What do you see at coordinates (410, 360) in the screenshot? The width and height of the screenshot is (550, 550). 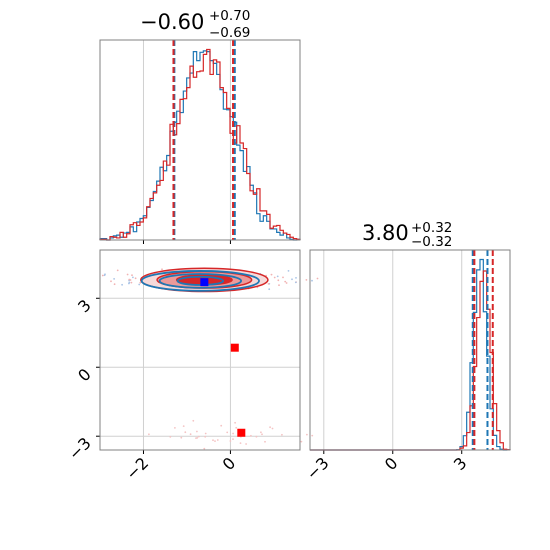 I see `hist-param2-series-1-step` at bounding box center [410, 360].